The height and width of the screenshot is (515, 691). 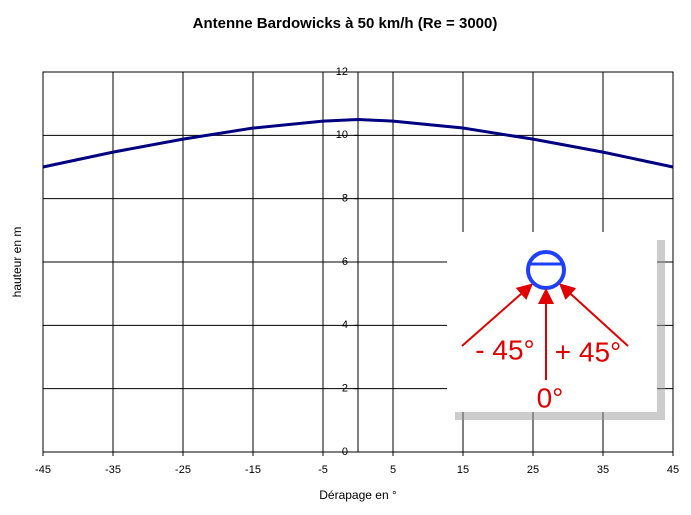 What do you see at coordinates (393, 470) in the screenshot?
I see `x-tick-label: 5` at bounding box center [393, 470].